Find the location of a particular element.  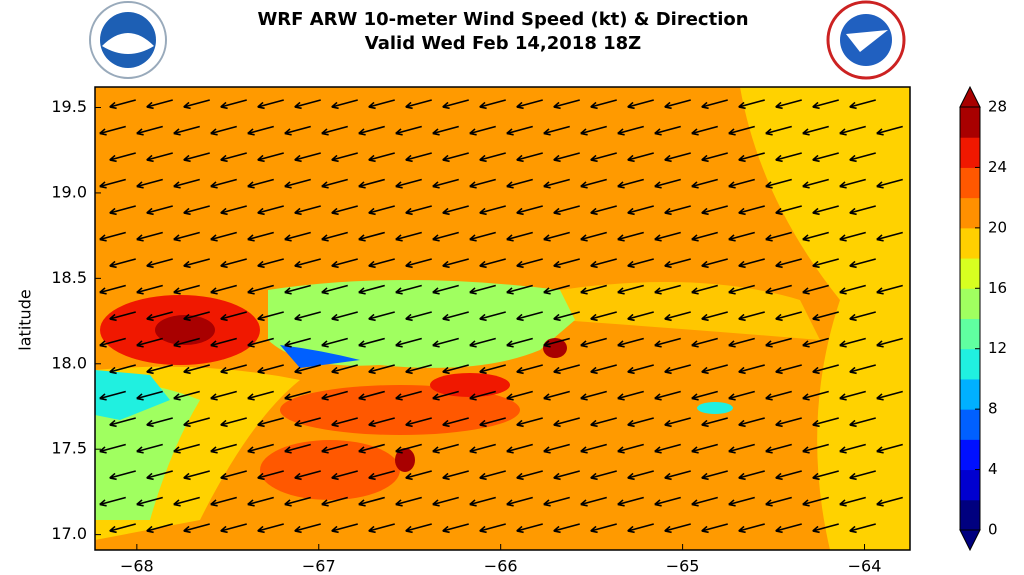

y-tick-label: 17.5 is located at coordinates (69, 448).